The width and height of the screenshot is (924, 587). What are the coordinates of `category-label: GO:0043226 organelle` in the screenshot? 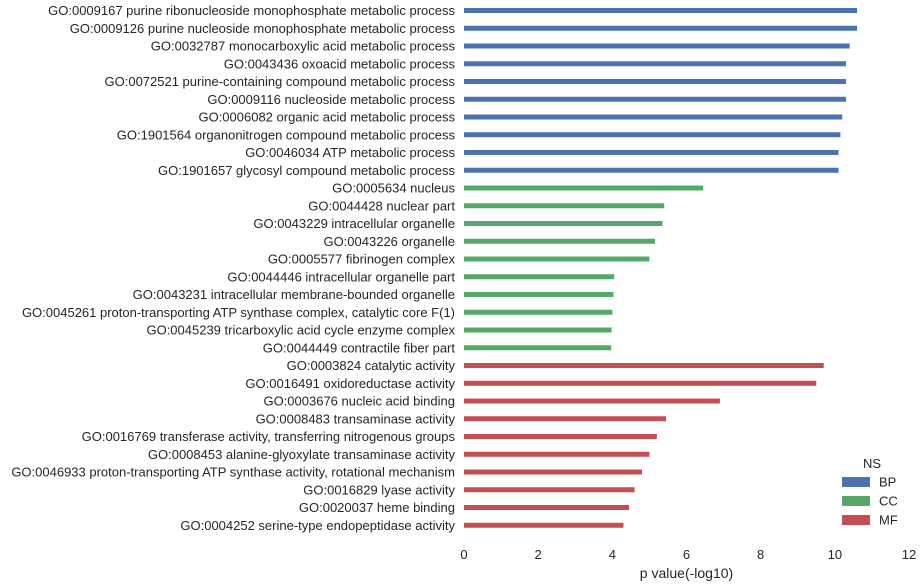 It's located at (389, 241).